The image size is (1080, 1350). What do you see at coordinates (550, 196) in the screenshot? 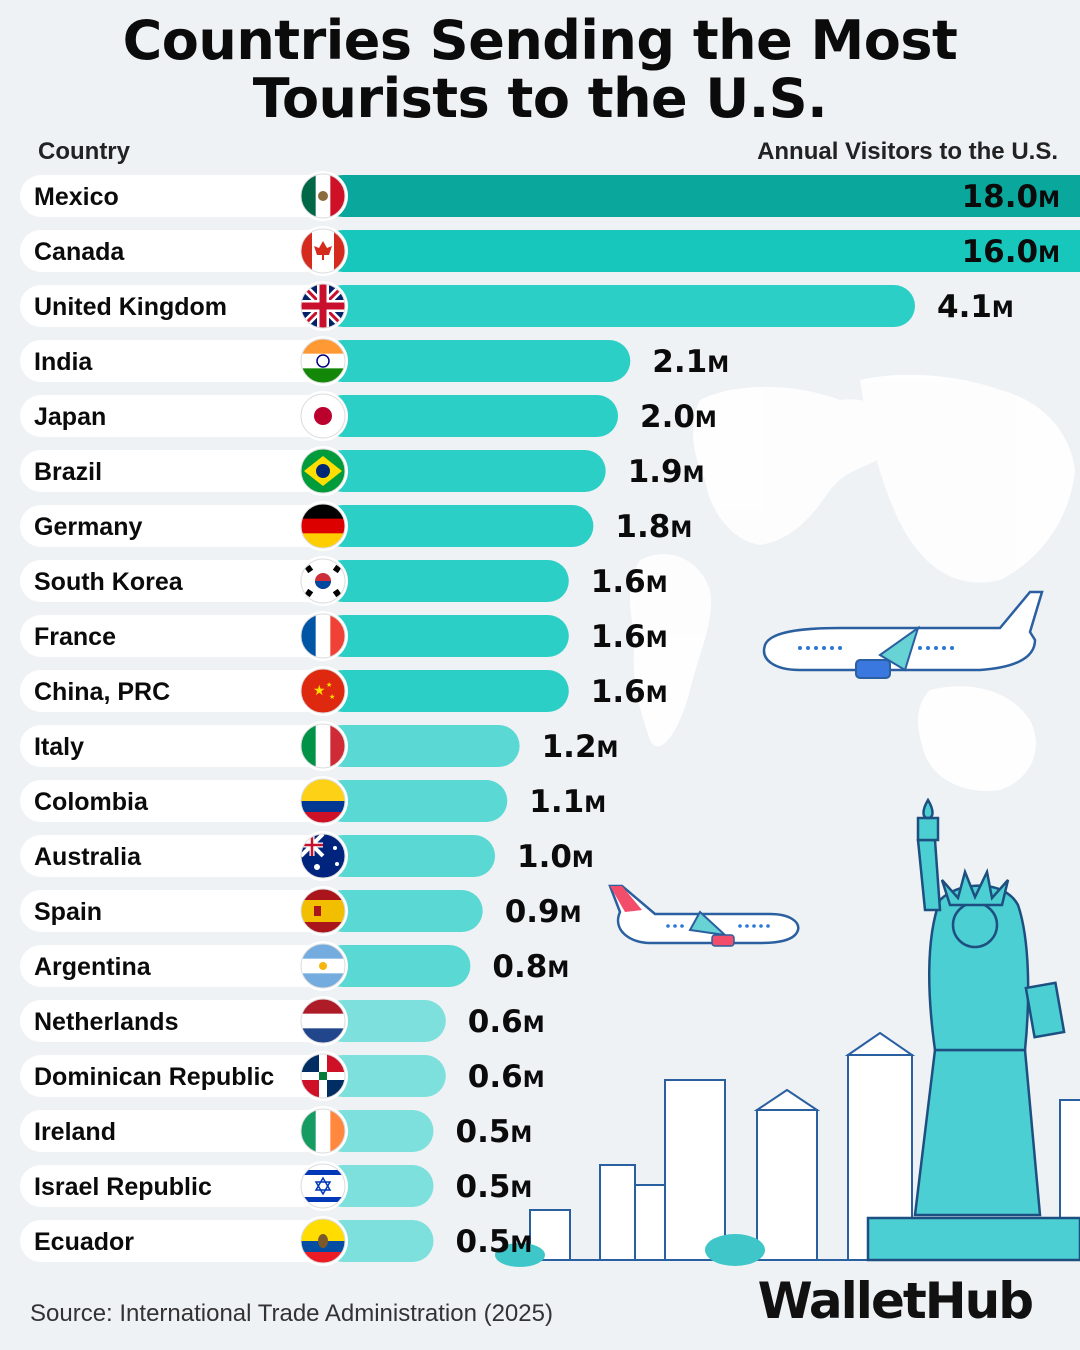
I see `bar-row: Mexico 18.0M` at bounding box center [550, 196].